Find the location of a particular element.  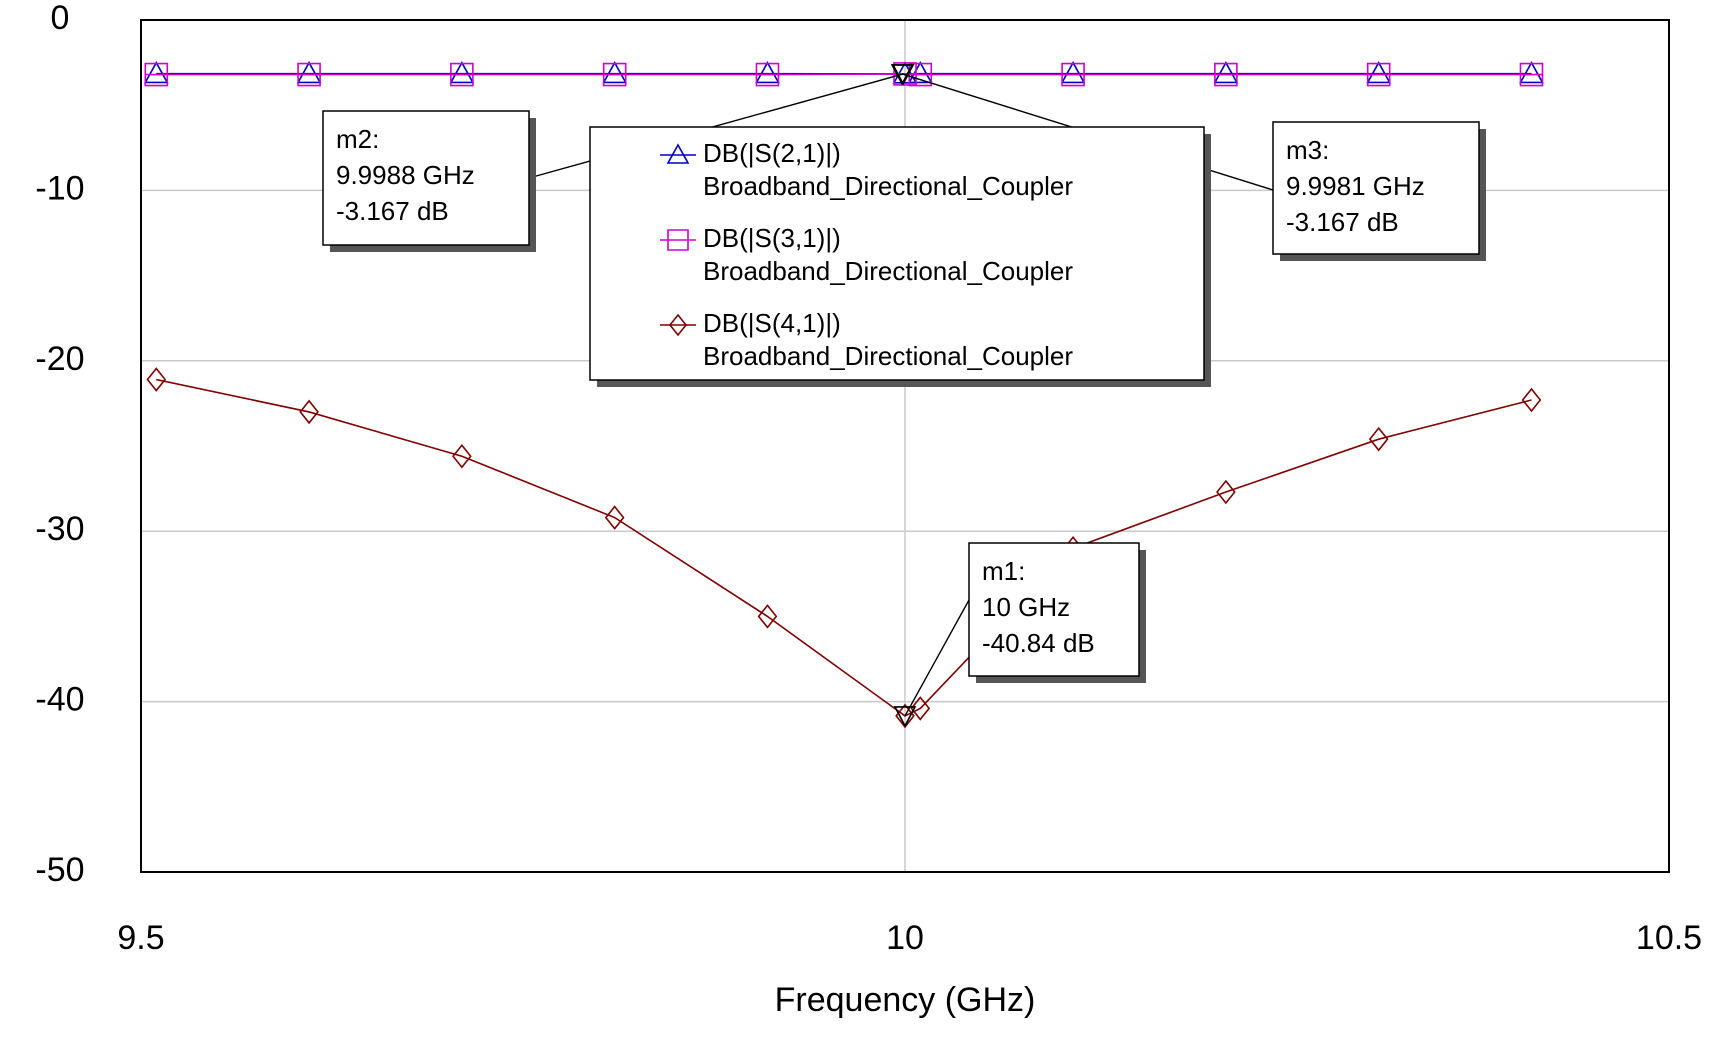

y-tick-label: -20 is located at coordinates (59, 359).